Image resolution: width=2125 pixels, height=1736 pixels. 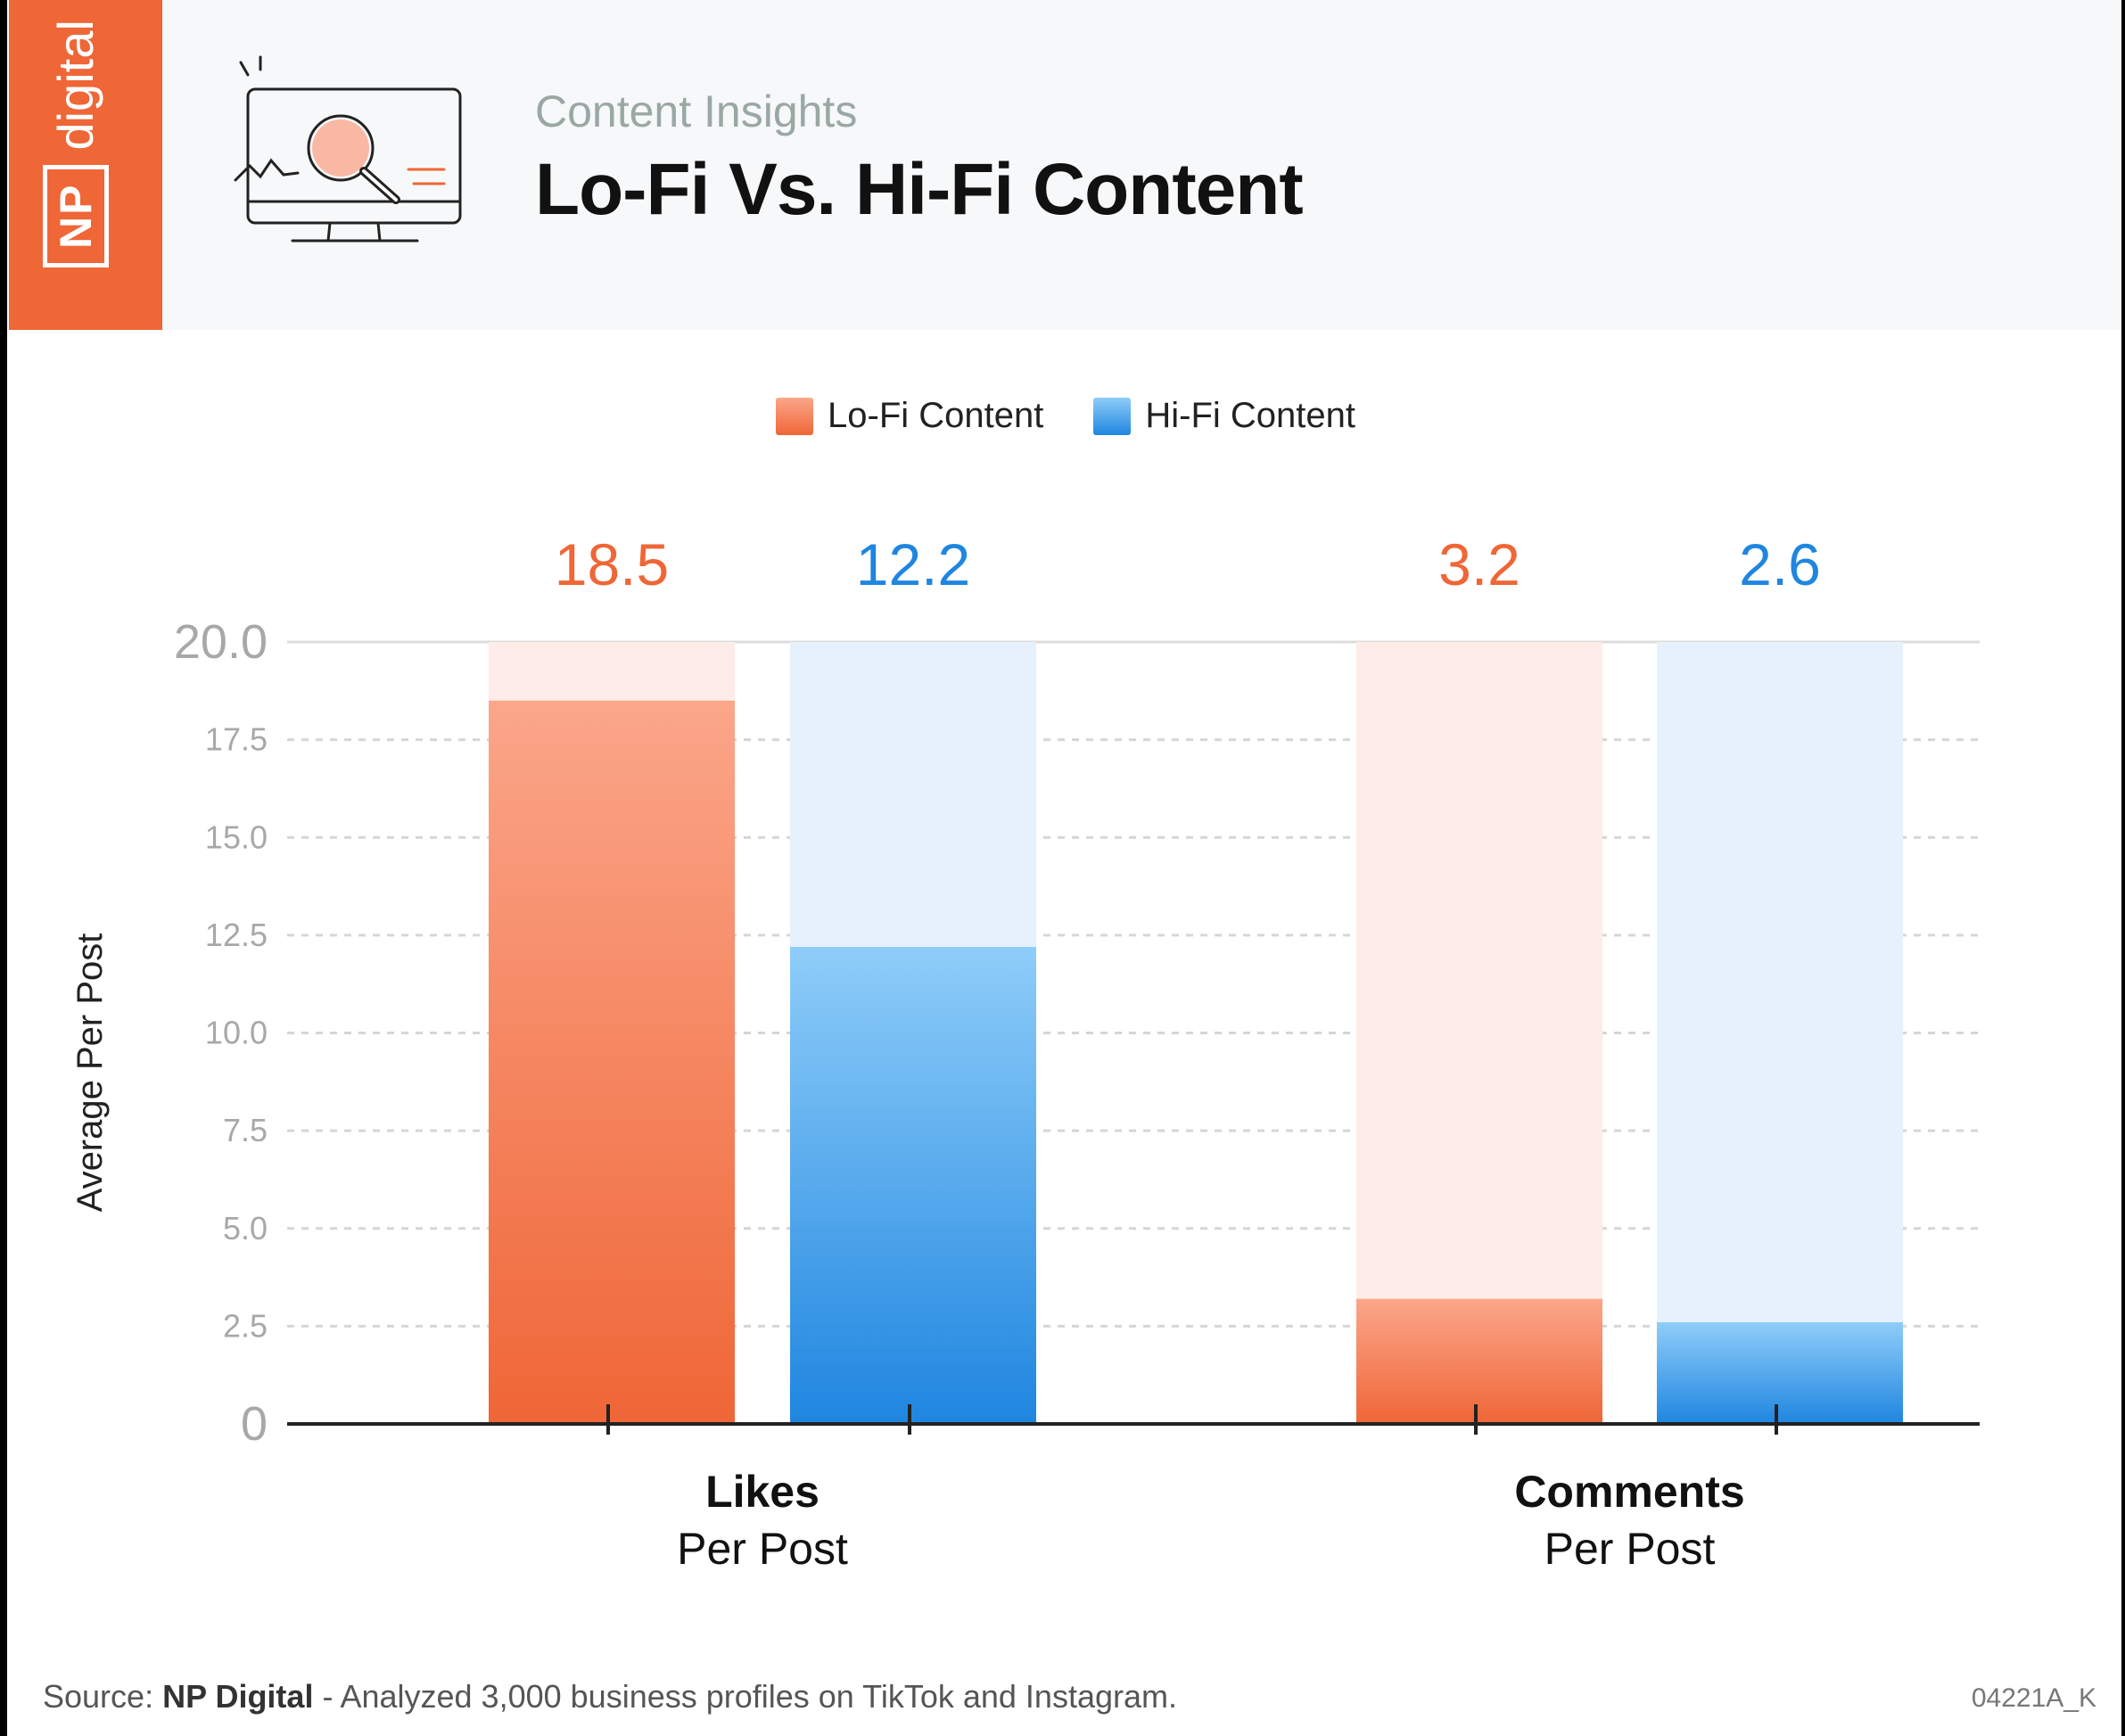 What do you see at coordinates (1780, 564) in the screenshot?
I see `data-label: 2.6` at bounding box center [1780, 564].